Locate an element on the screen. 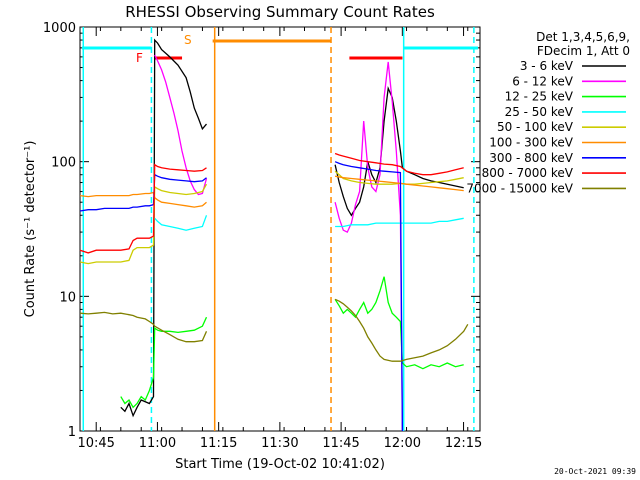 The width and height of the screenshot is (640, 480). legend-label: 6 - 12 keV is located at coordinates (543, 81).